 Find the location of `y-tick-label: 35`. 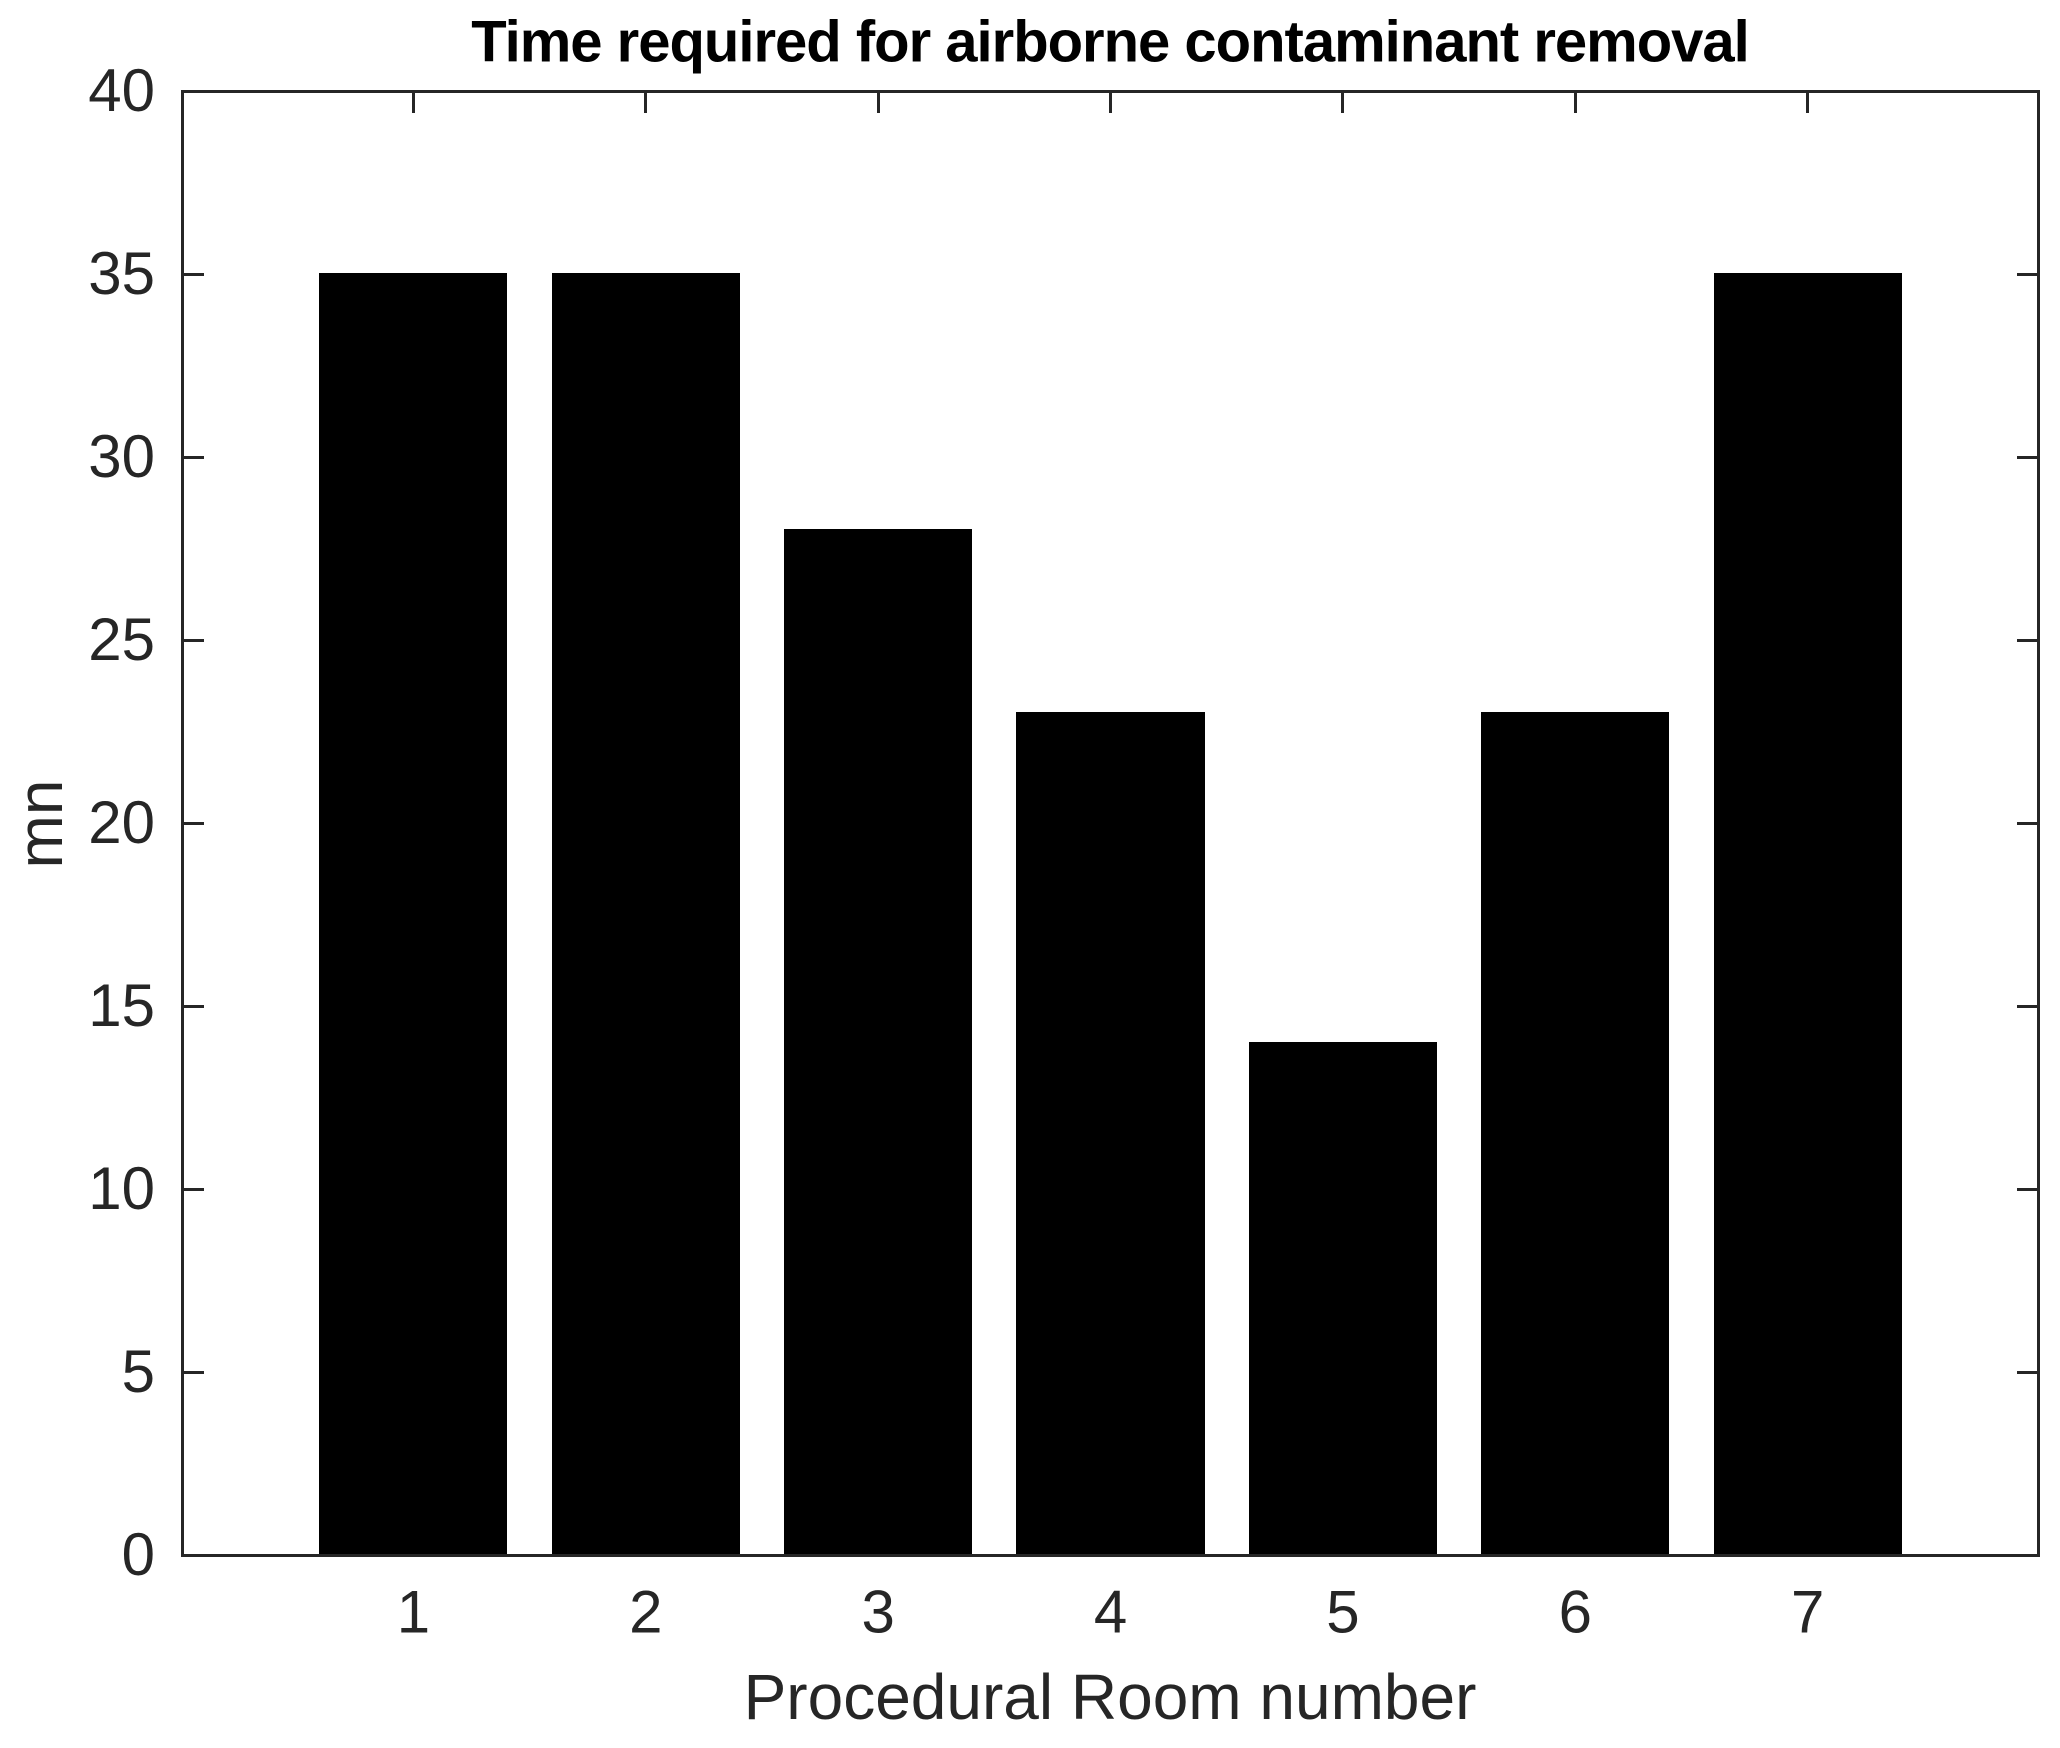

y-tick-label: 35 is located at coordinates (121, 273).